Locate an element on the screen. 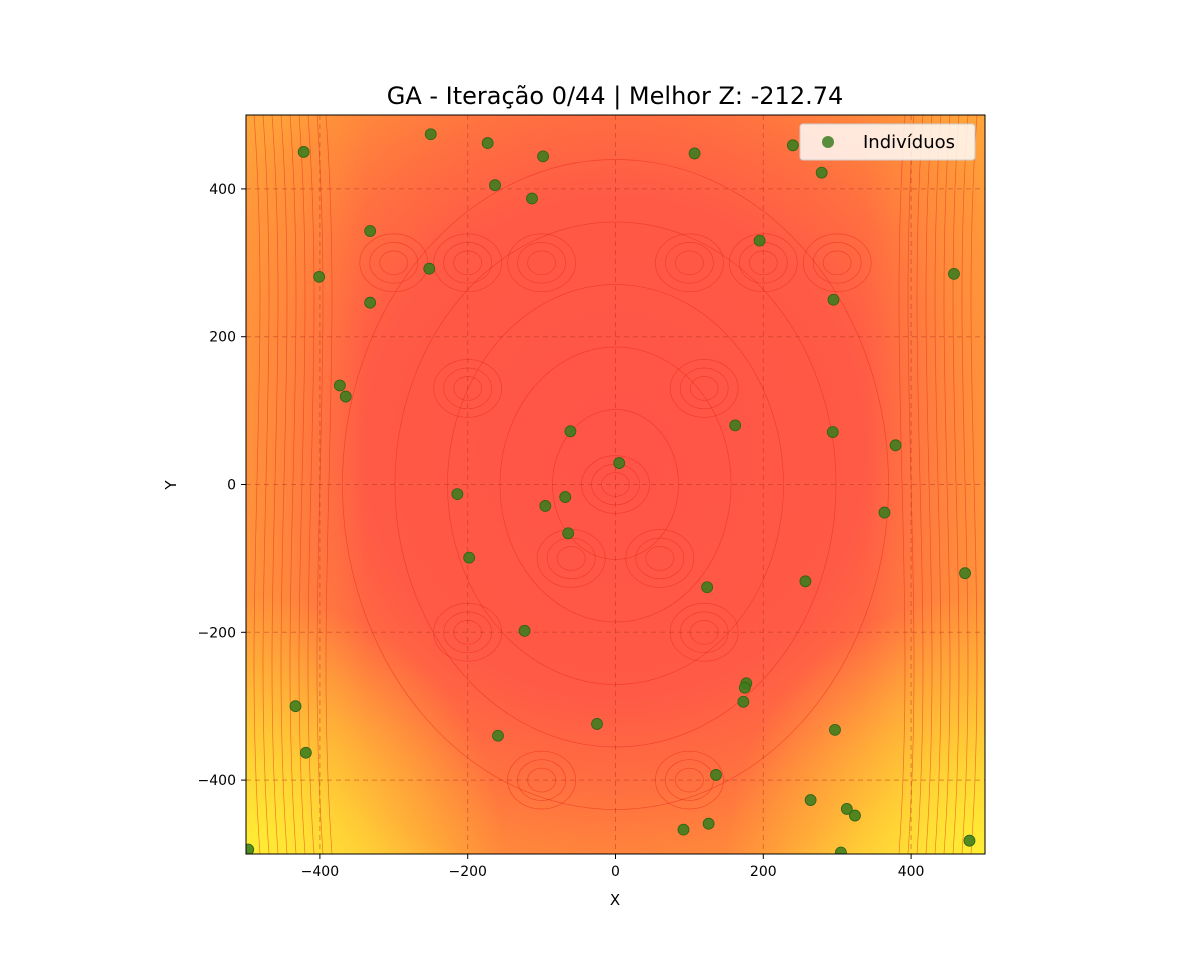 Image resolution: width=1200 pixels, height=960 pixels. legend: Indivíduos is located at coordinates (887, 142).